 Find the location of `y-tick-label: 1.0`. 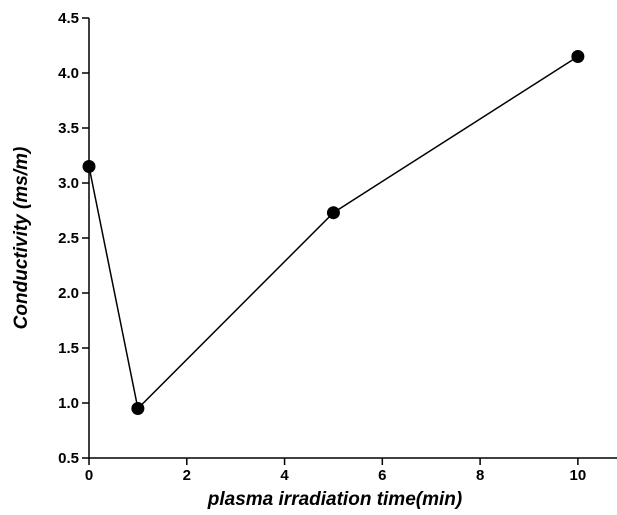

y-tick-label: 1.0 is located at coordinates (68, 403).